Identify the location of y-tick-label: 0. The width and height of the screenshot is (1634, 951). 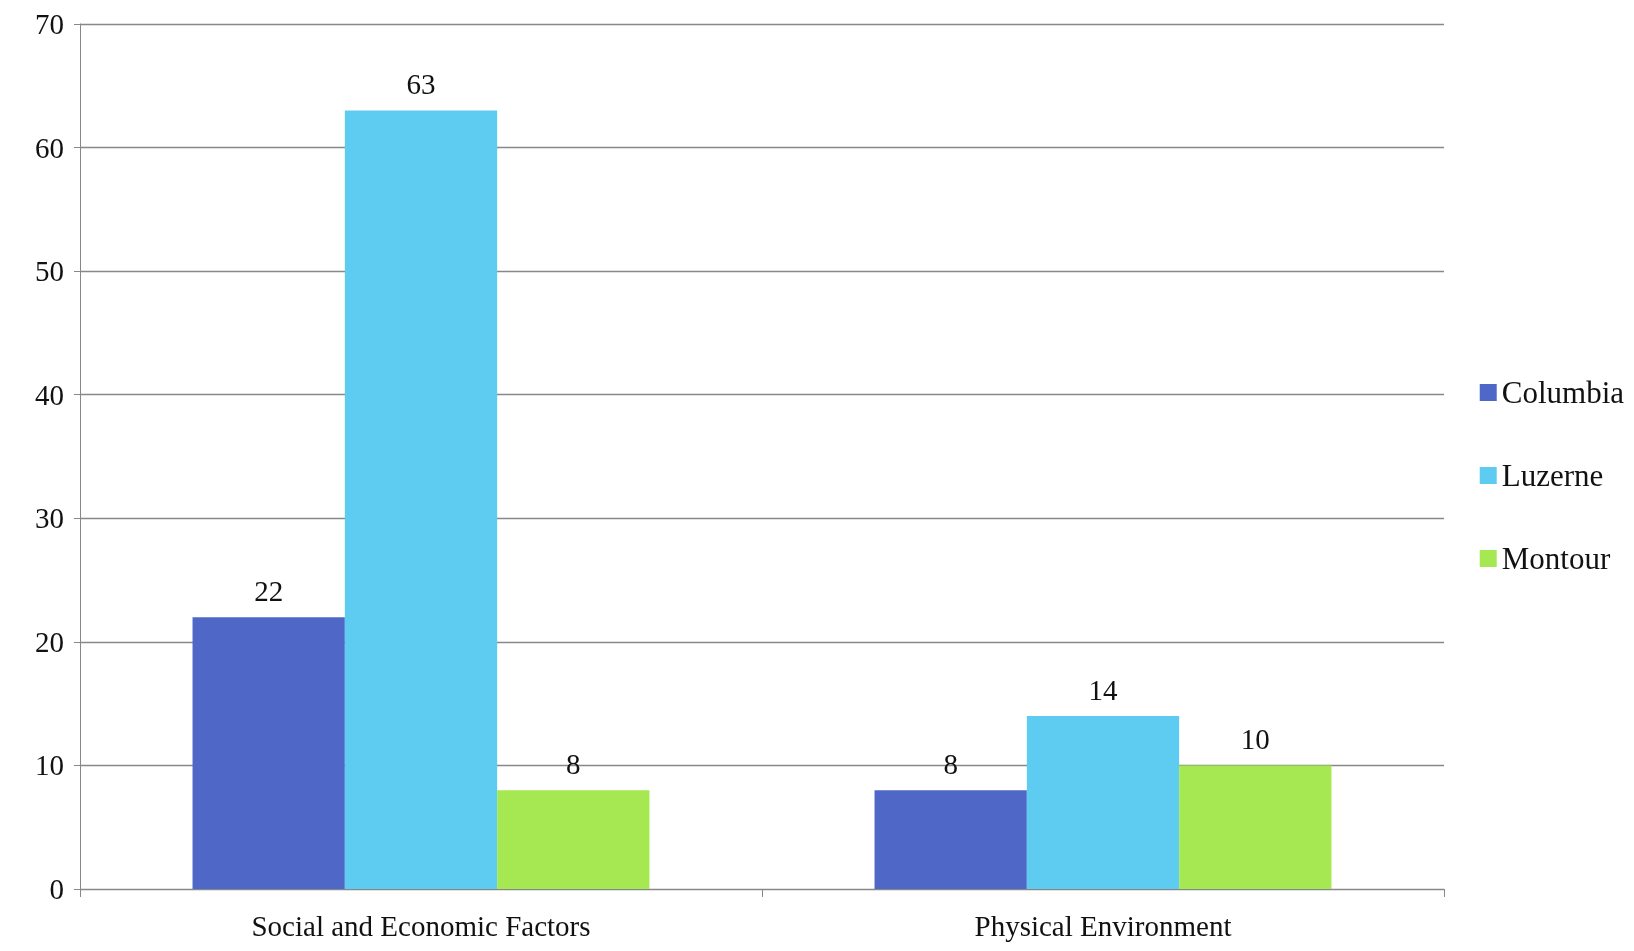
(56, 889).